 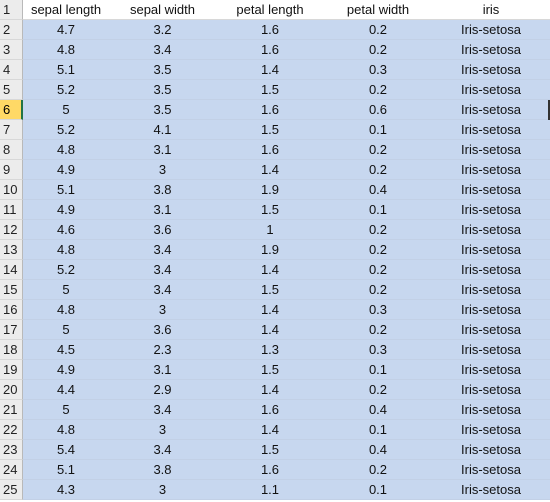 What do you see at coordinates (66, 390) in the screenshot?
I see `data-cell: 4.4` at bounding box center [66, 390].